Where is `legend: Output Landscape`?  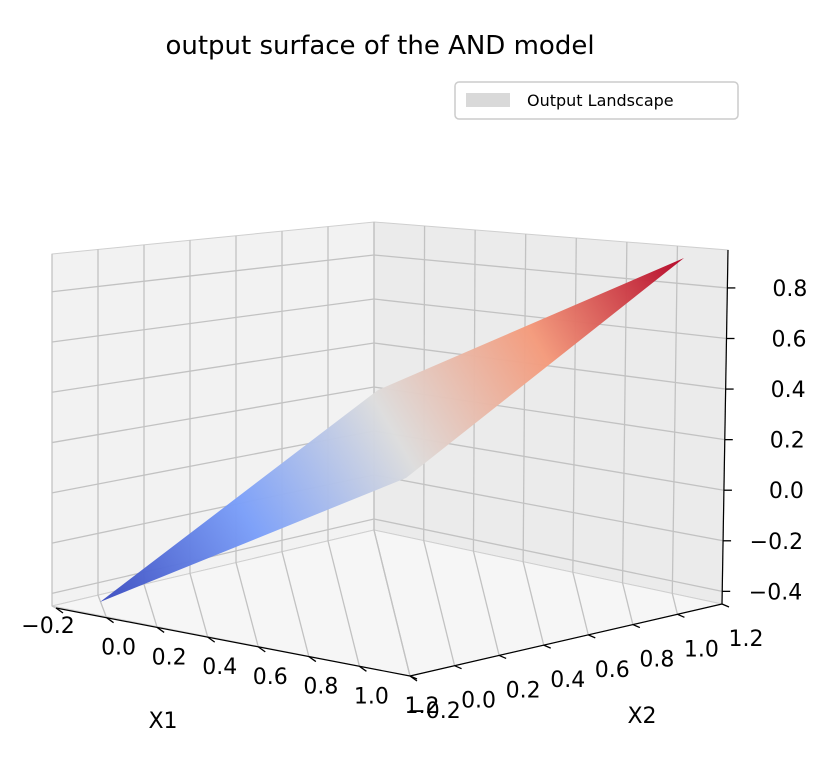
legend: Output Landscape is located at coordinates (596, 100).